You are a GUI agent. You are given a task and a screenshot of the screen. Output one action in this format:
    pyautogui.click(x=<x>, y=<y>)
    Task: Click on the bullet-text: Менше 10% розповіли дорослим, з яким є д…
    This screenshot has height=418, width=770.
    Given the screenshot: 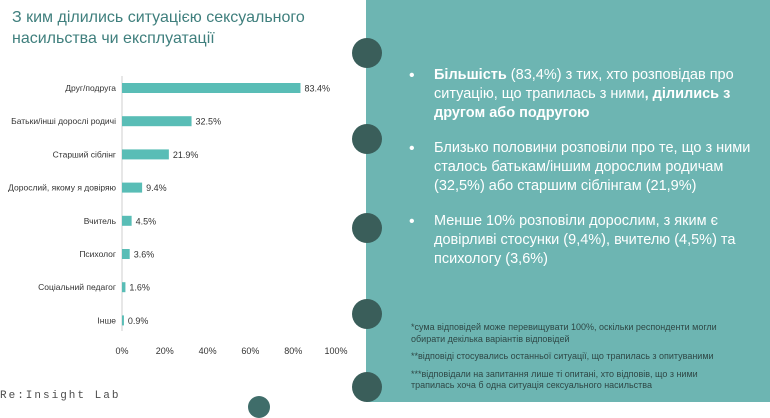 What is the action you would take?
    pyautogui.click(x=585, y=240)
    